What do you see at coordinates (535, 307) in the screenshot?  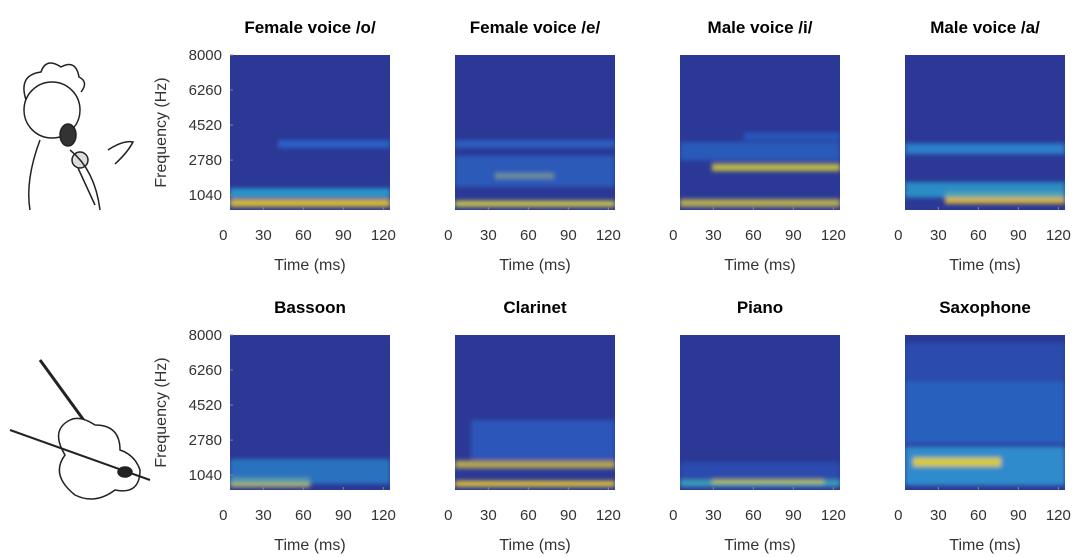 I see `panel-title: Clarinet` at bounding box center [535, 307].